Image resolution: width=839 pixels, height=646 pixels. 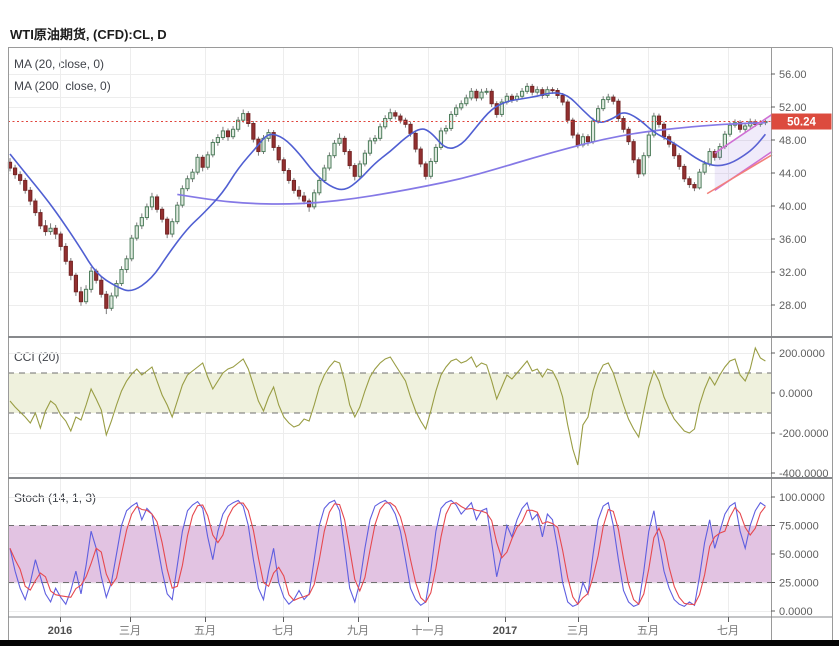 I want to click on legend-ma20: MA (20, close, 0), so click(x=59, y=64).